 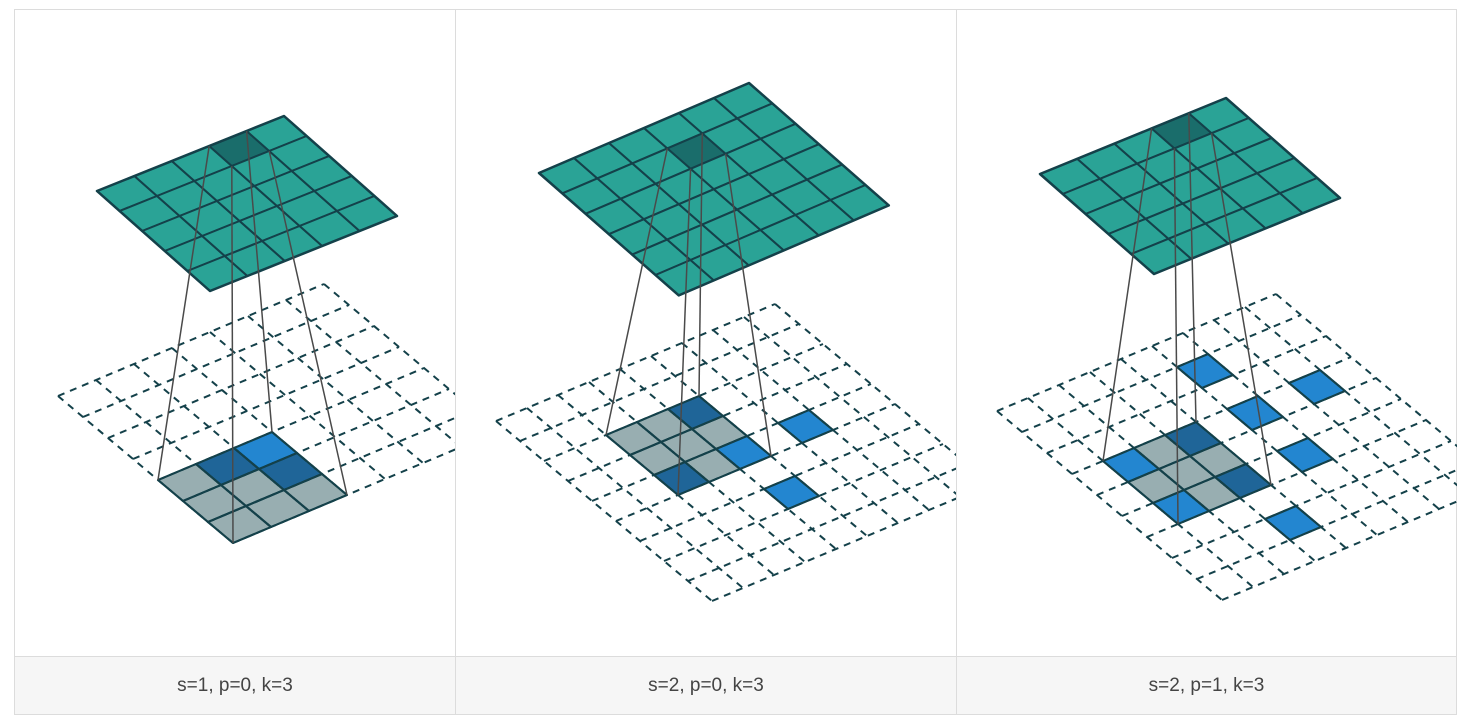 I want to click on caption-stride1-pad0: s=1, p=0, k=3, so click(x=235, y=685).